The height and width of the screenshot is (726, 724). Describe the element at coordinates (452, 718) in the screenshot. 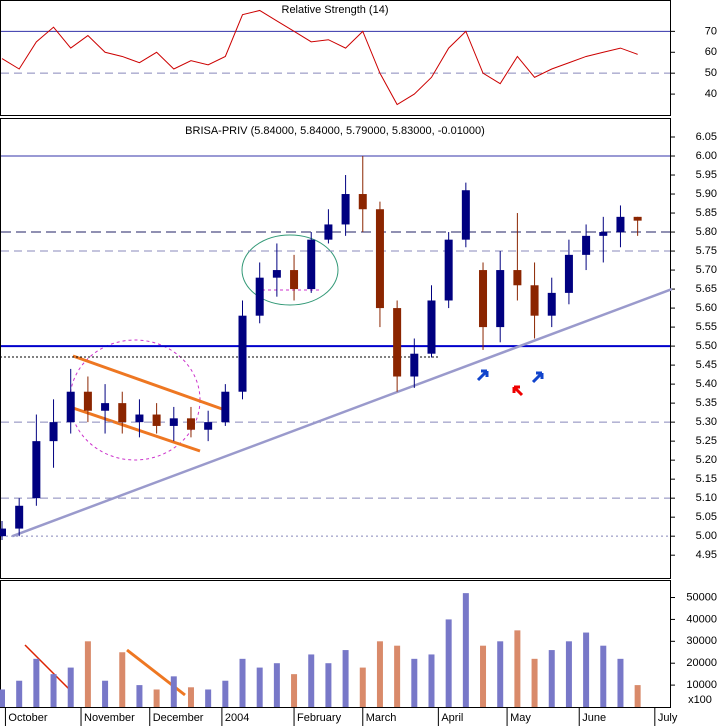

I see `x-tick-label: April` at that location.